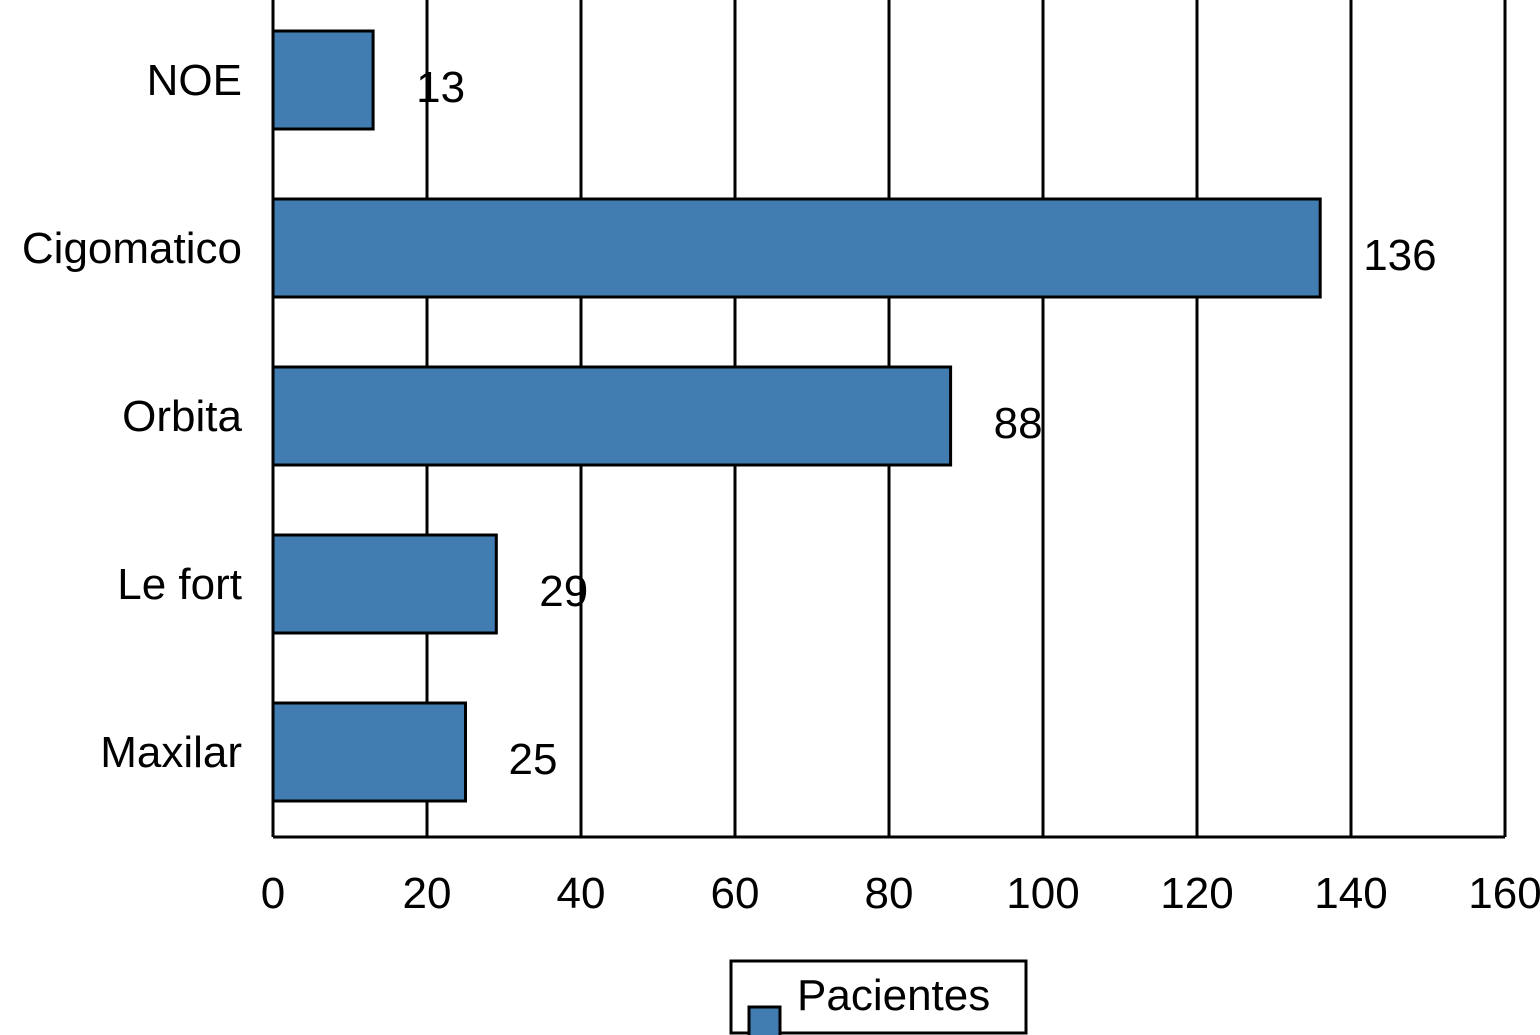  What do you see at coordinates (533, 759) in the screenshot?
I see `data-label: 25` at bounding box center [533, 759].